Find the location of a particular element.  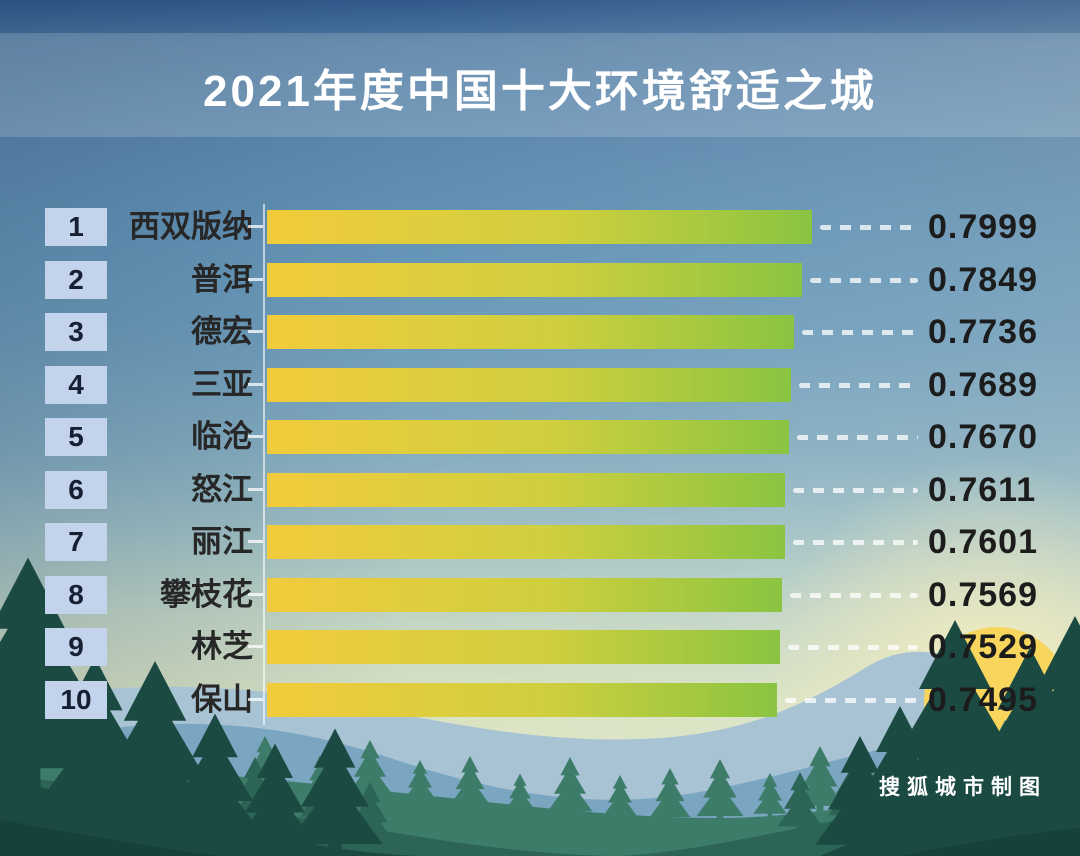

city-label: 林芝 is located at coordinates (222, 646).